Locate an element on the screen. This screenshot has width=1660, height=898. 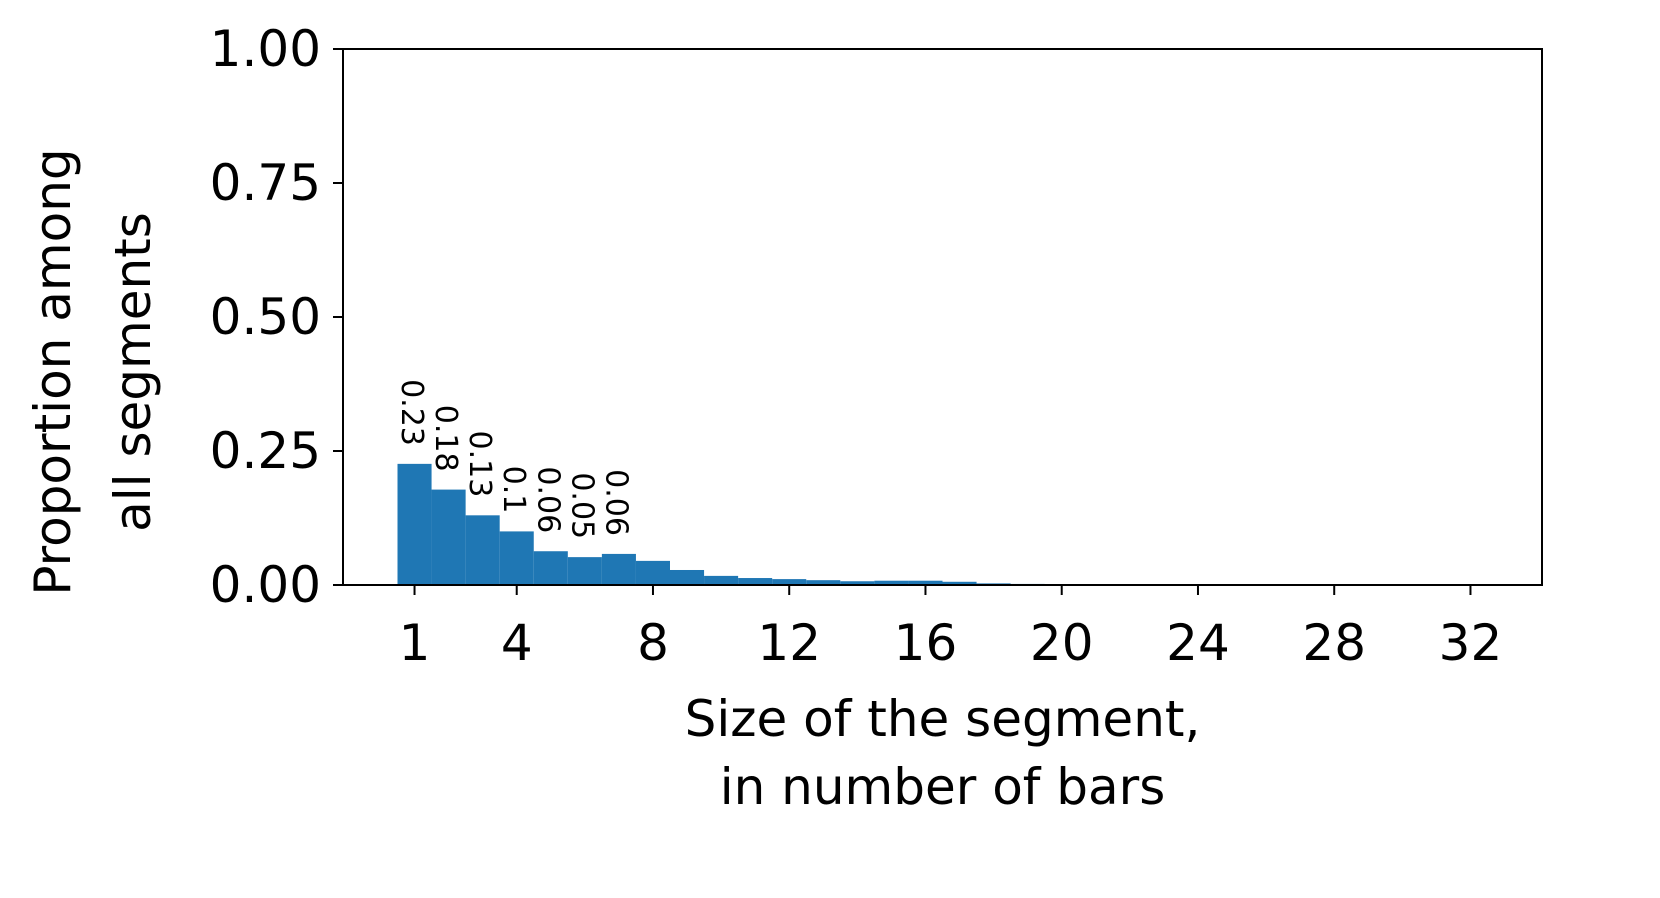
x-tick-label: 16 is located at coordinates (926, 643).